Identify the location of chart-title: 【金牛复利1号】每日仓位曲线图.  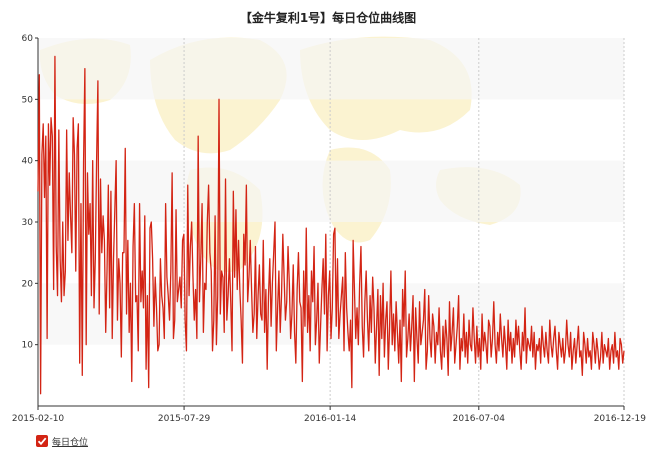
(328, 17).